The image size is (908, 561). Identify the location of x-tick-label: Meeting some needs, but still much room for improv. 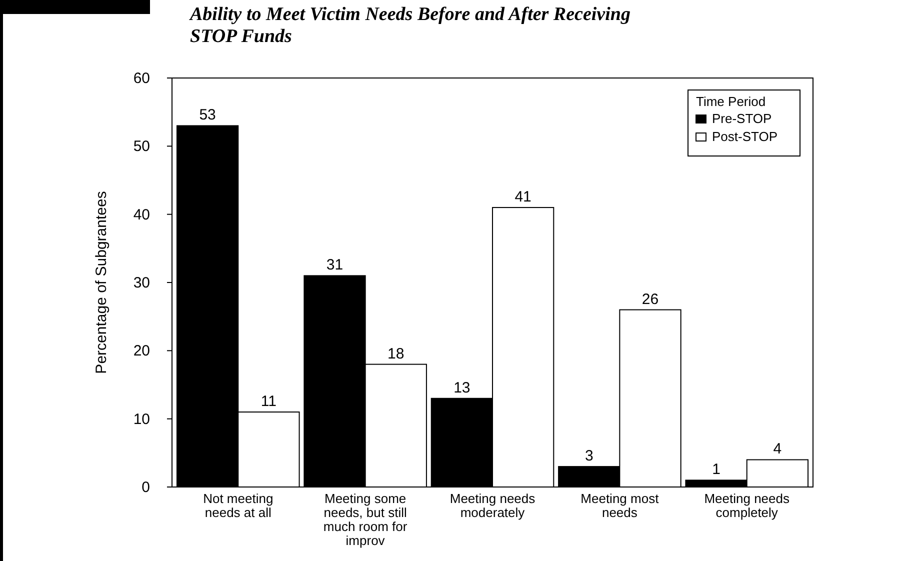
(365, 519).